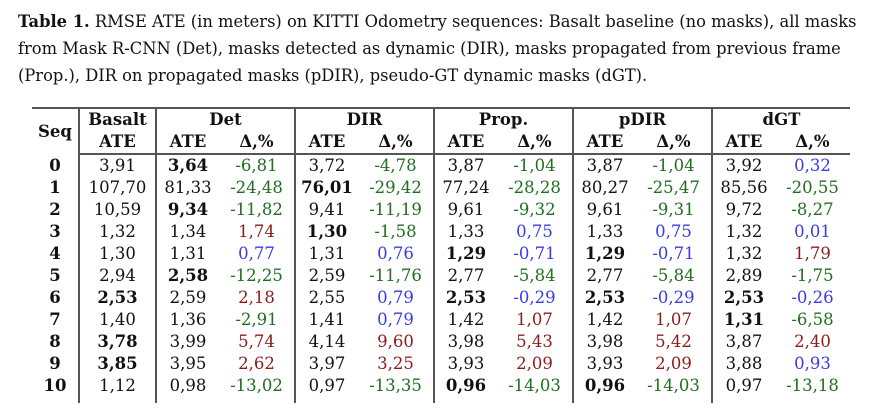 The image size is (873, 418). Describe the element at coordinates (812, 231) in the screenshot. I see `delta-cell: 0,01` at that location.